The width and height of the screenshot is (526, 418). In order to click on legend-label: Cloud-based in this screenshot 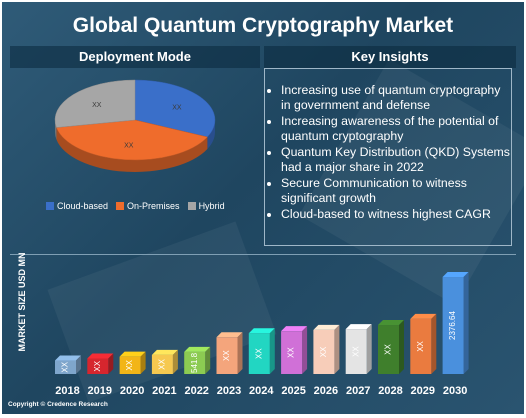, I will do `click(83, 206)`.